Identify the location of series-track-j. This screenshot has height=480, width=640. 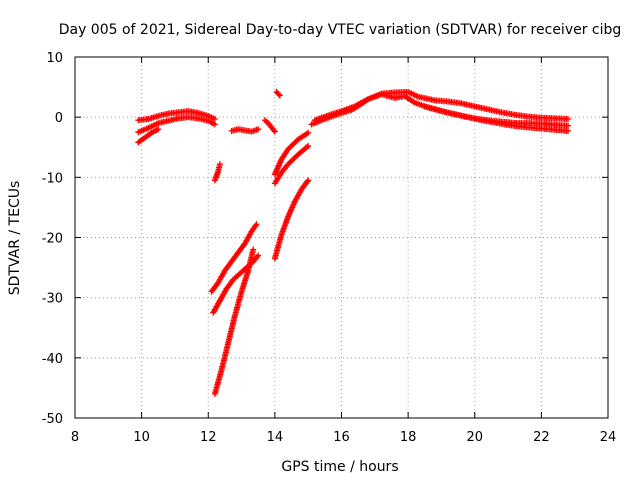
(278, 93).